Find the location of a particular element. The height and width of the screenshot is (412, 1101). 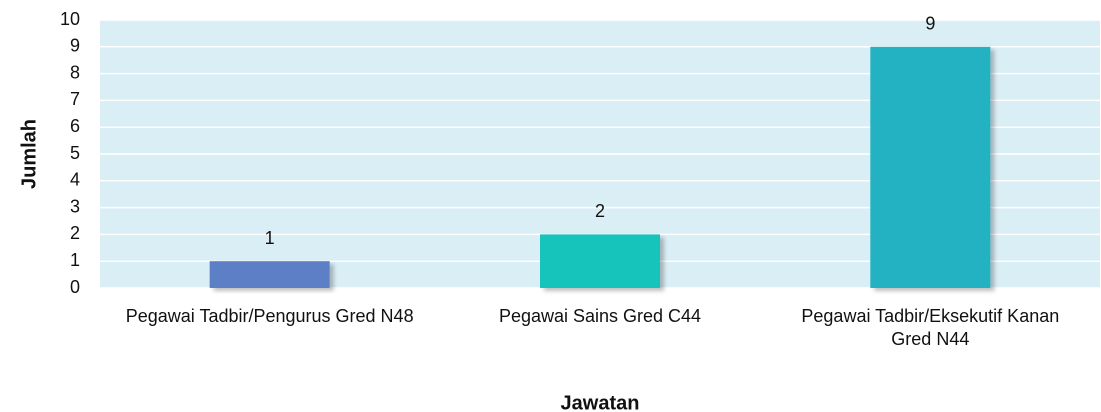

y-tick-label: 7 is located at coordinates (75, 99).